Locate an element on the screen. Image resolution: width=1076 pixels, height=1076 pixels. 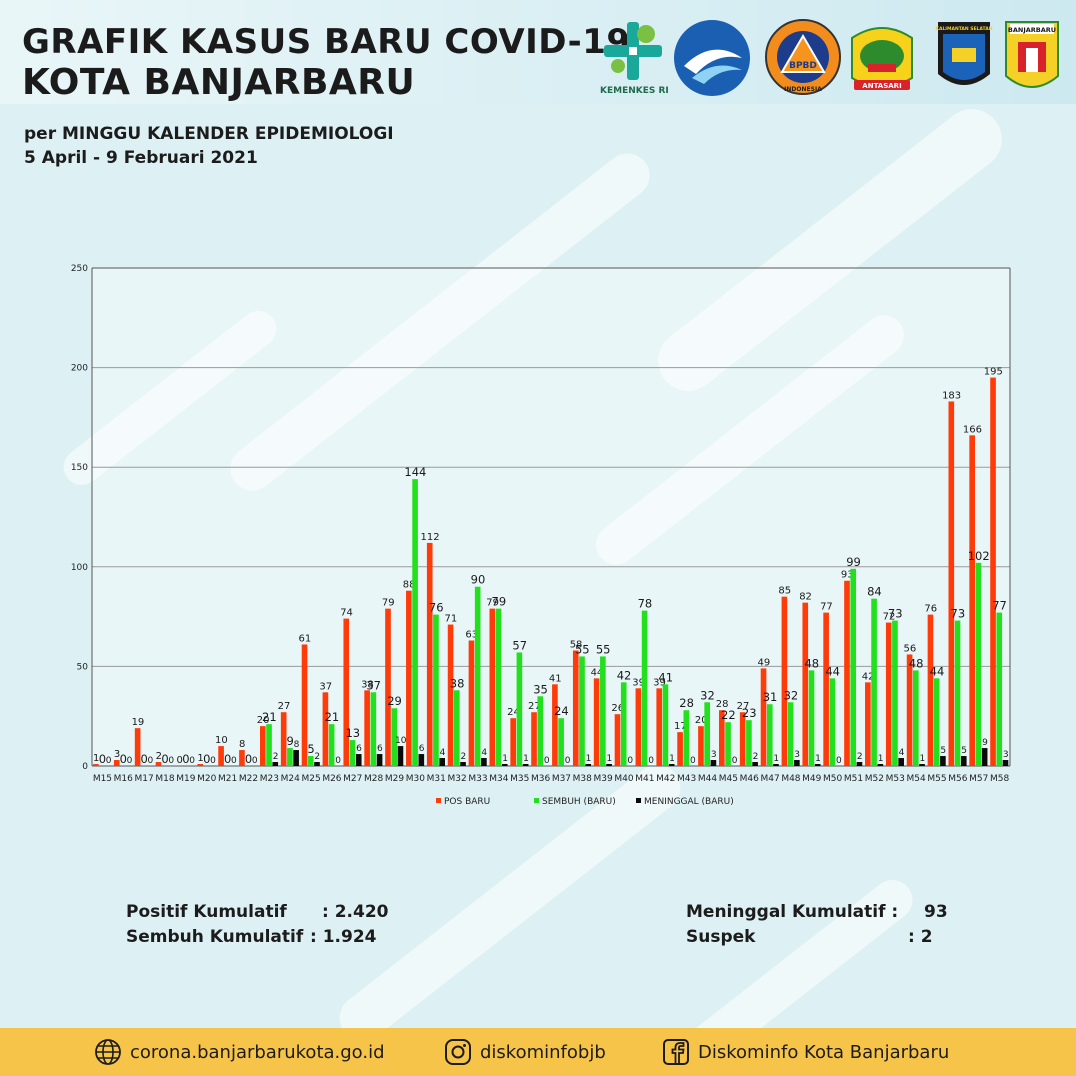
x-tick-label: M17 is located at coordinates (144, 779).